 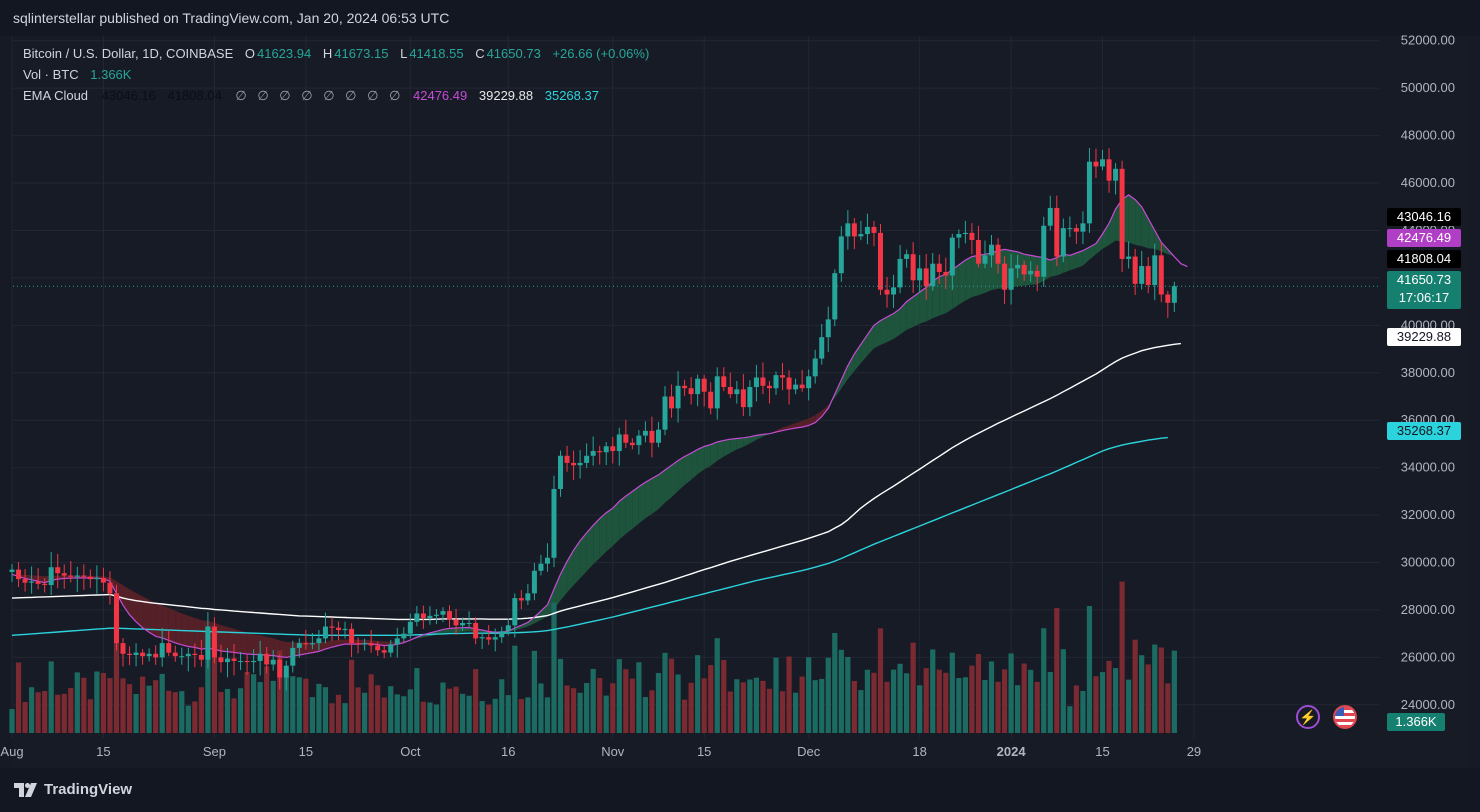 What do you see at coordinates (56, 95) in the screenshot?
I see `ema-cloud-label: EMA Cloud` at bounding box center [56, 95].